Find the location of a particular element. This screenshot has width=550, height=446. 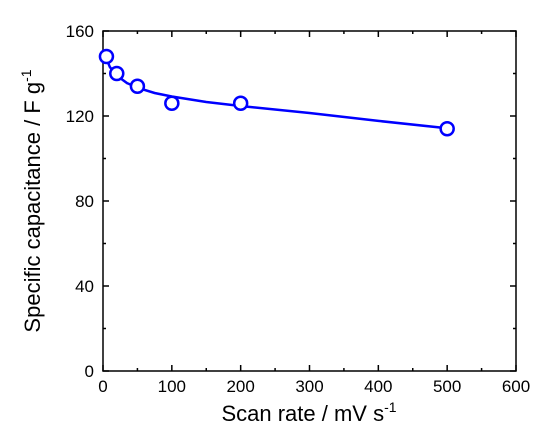

x-axis-title: Scan rate / mV s-1 is located at coordinates (308, 412).